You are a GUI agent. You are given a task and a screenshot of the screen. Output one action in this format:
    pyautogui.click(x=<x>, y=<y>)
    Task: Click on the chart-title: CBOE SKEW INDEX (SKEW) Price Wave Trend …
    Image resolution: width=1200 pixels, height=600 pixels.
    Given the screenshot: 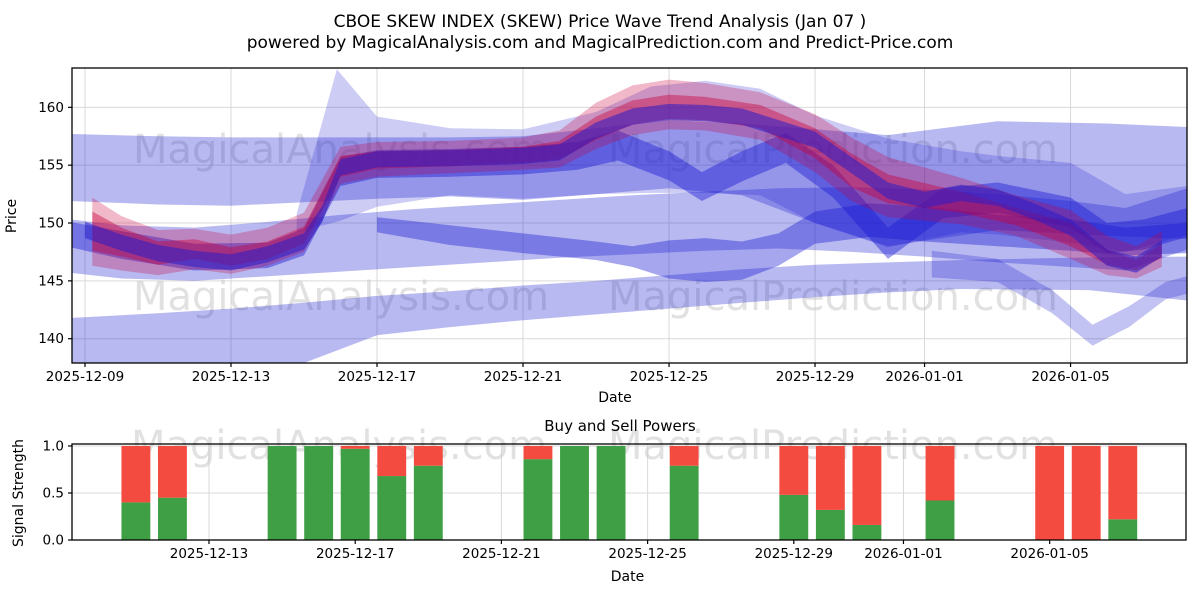 What is the action you would take?
    pyautogui.click(x=600, y=22)
    